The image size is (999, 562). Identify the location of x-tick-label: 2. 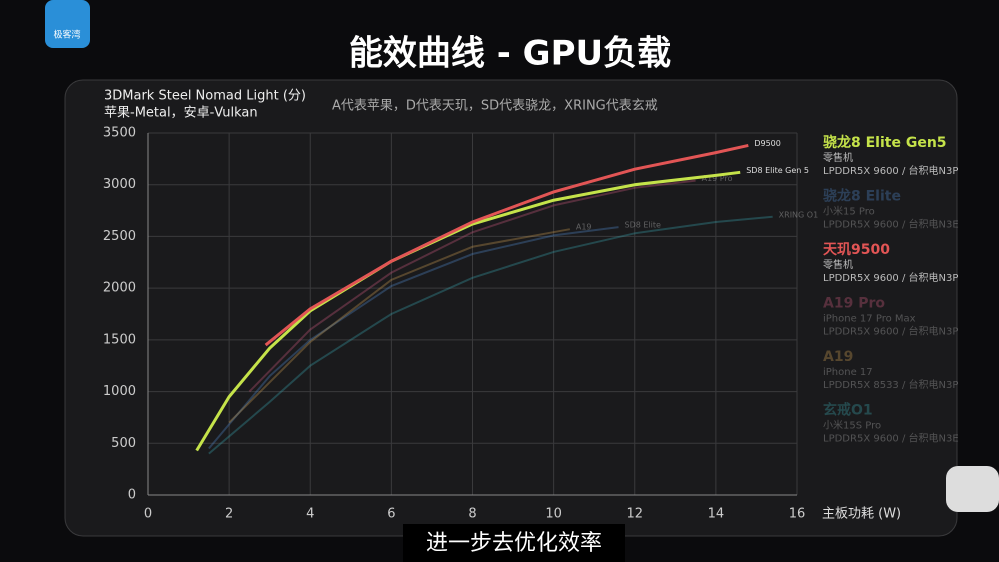
(229, 514).